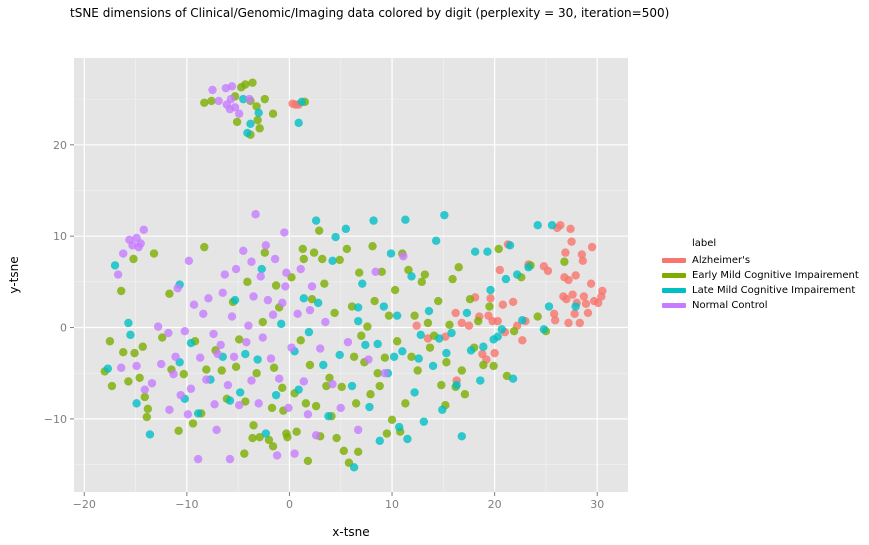 The width and height of the screenshot is (869, 545). What do you see at coordinates (60, 236) in the screenshot?
I see `y-tick-label: 10` at bounding box center [60, 236].